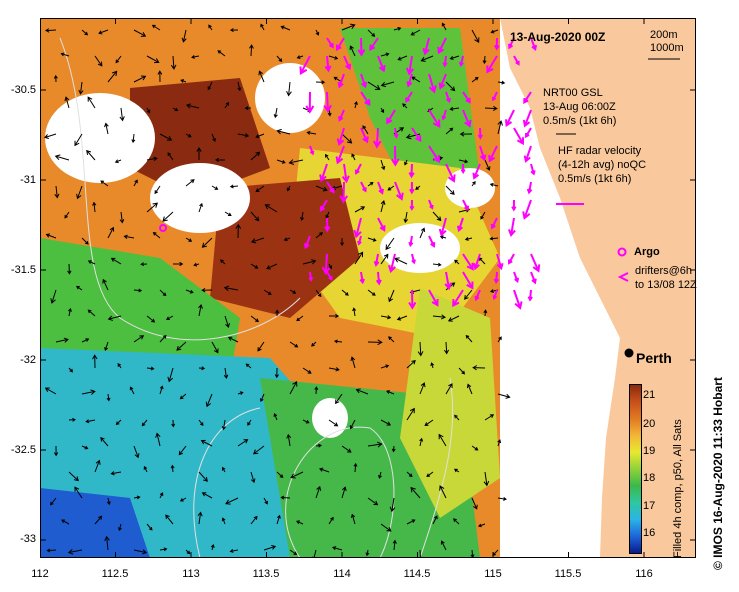  What do you see at coordinates (200, 198) in the screenshot?
I see `cloud-gap` at bounding box center [200, 198].